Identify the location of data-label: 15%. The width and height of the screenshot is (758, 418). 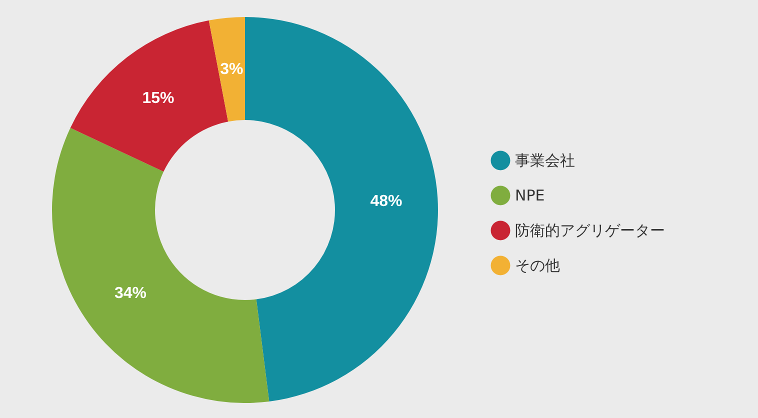
(158, 99).